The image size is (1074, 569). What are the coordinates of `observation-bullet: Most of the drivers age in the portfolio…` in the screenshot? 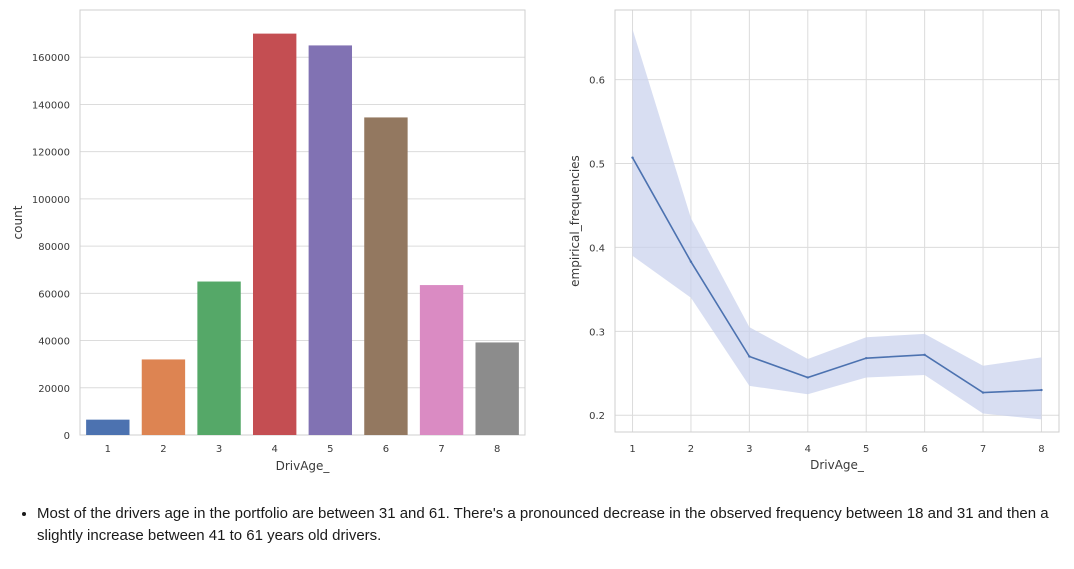 It's located at (555, 525).